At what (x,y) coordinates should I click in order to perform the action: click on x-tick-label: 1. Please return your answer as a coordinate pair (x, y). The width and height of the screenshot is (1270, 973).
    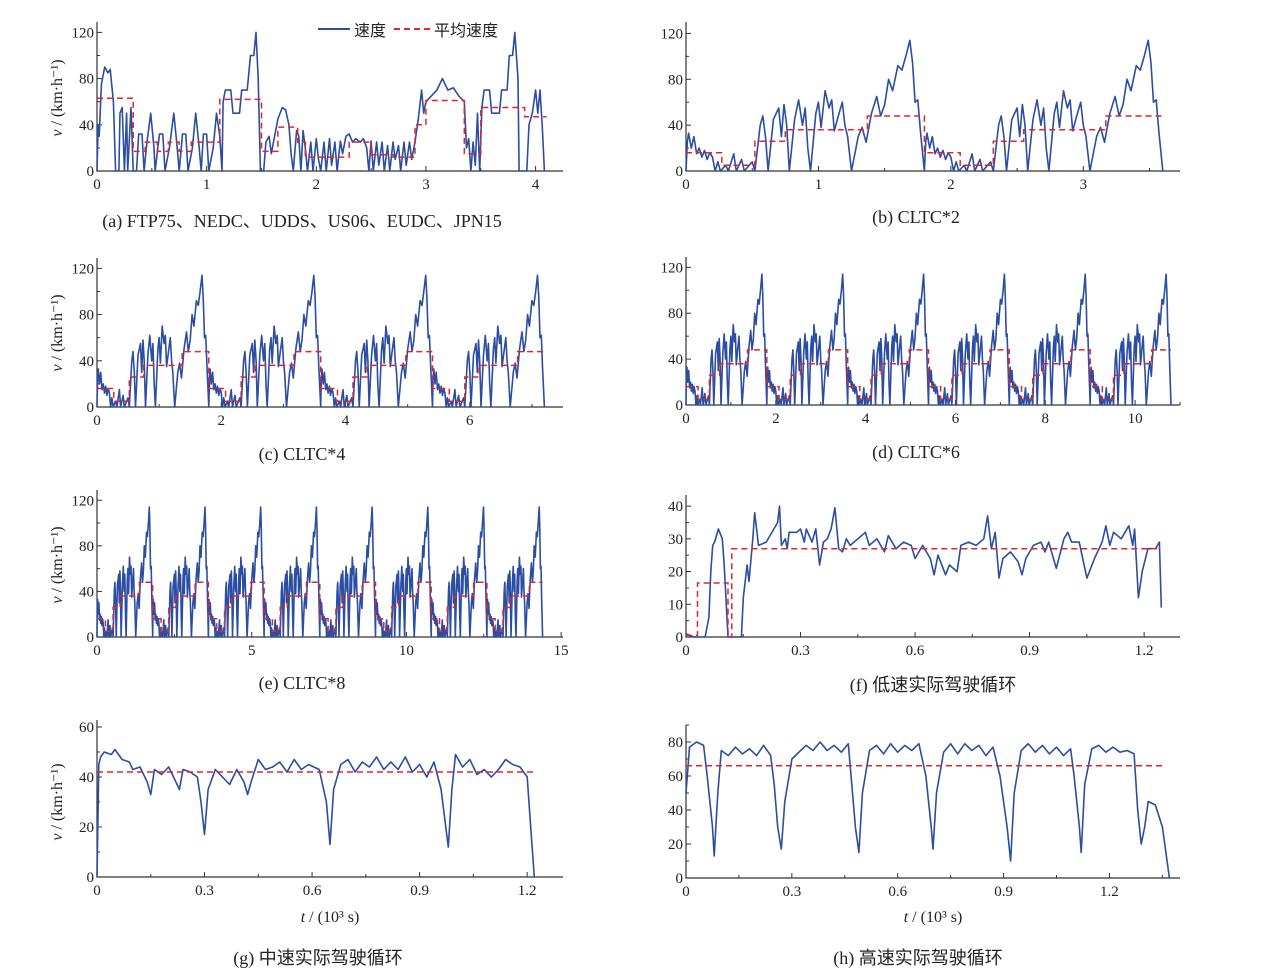
    Looking at the image, I should click on (819, 185).